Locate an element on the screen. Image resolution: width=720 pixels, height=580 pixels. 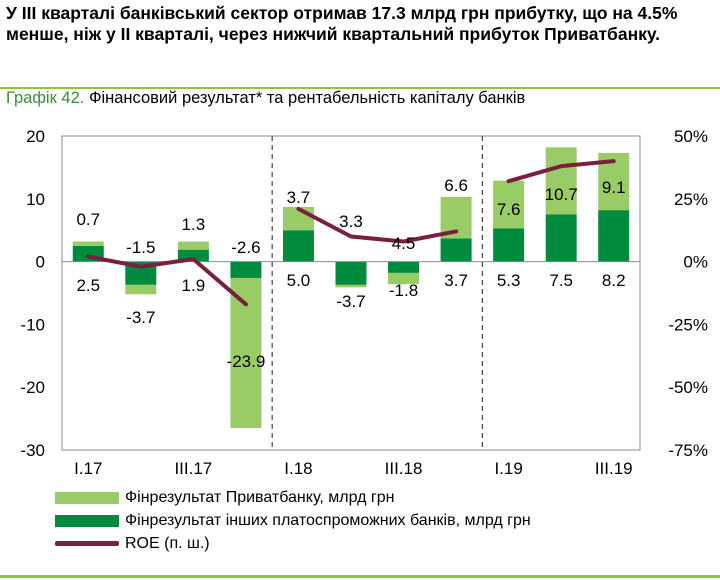
data-label-top: 4.5 is located at coordinates (404, 243).